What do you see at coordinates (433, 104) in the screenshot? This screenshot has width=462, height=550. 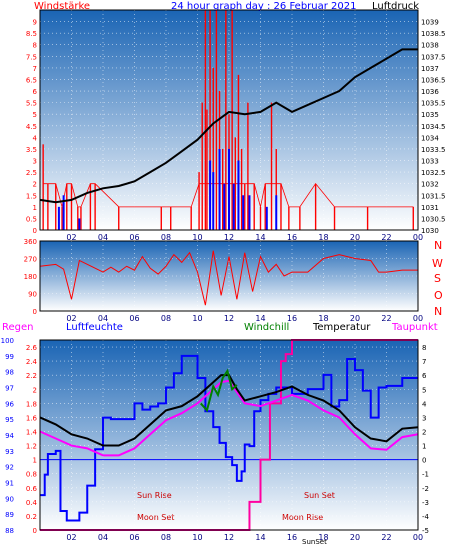 I see `y-tick-luftdruck: 1035.5` at bounding box center [433, 104].